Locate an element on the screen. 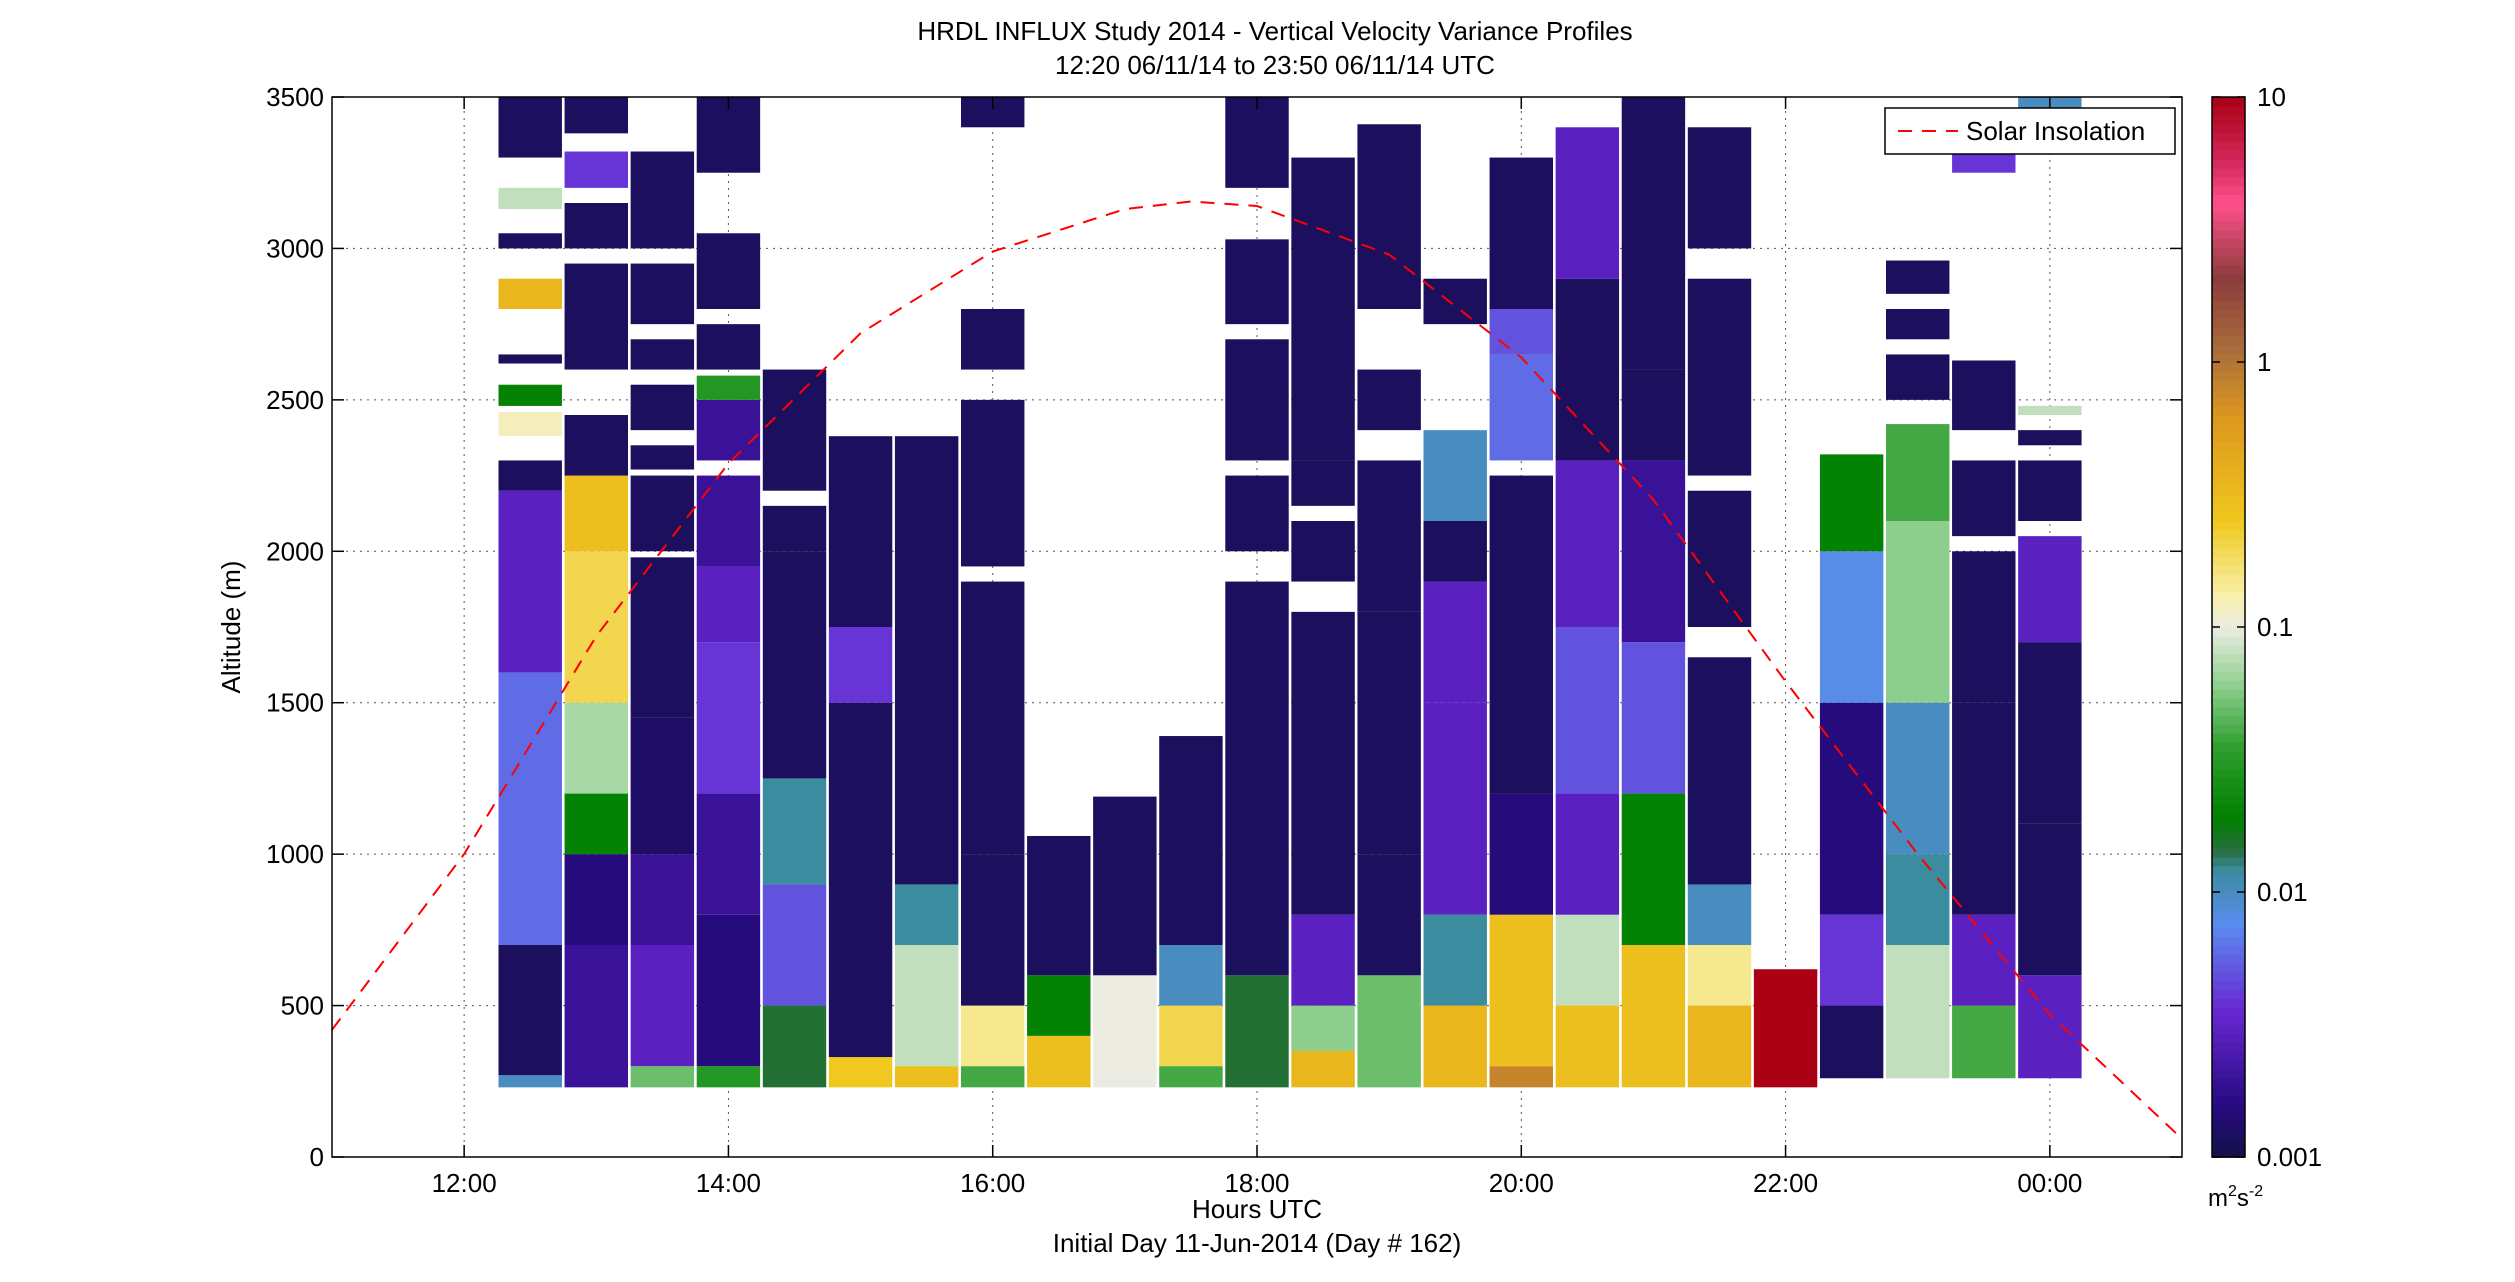 This screenshot has width=2515, height=1282. x-tick-label: 22:00 is located at coordinates (1785, 1183).